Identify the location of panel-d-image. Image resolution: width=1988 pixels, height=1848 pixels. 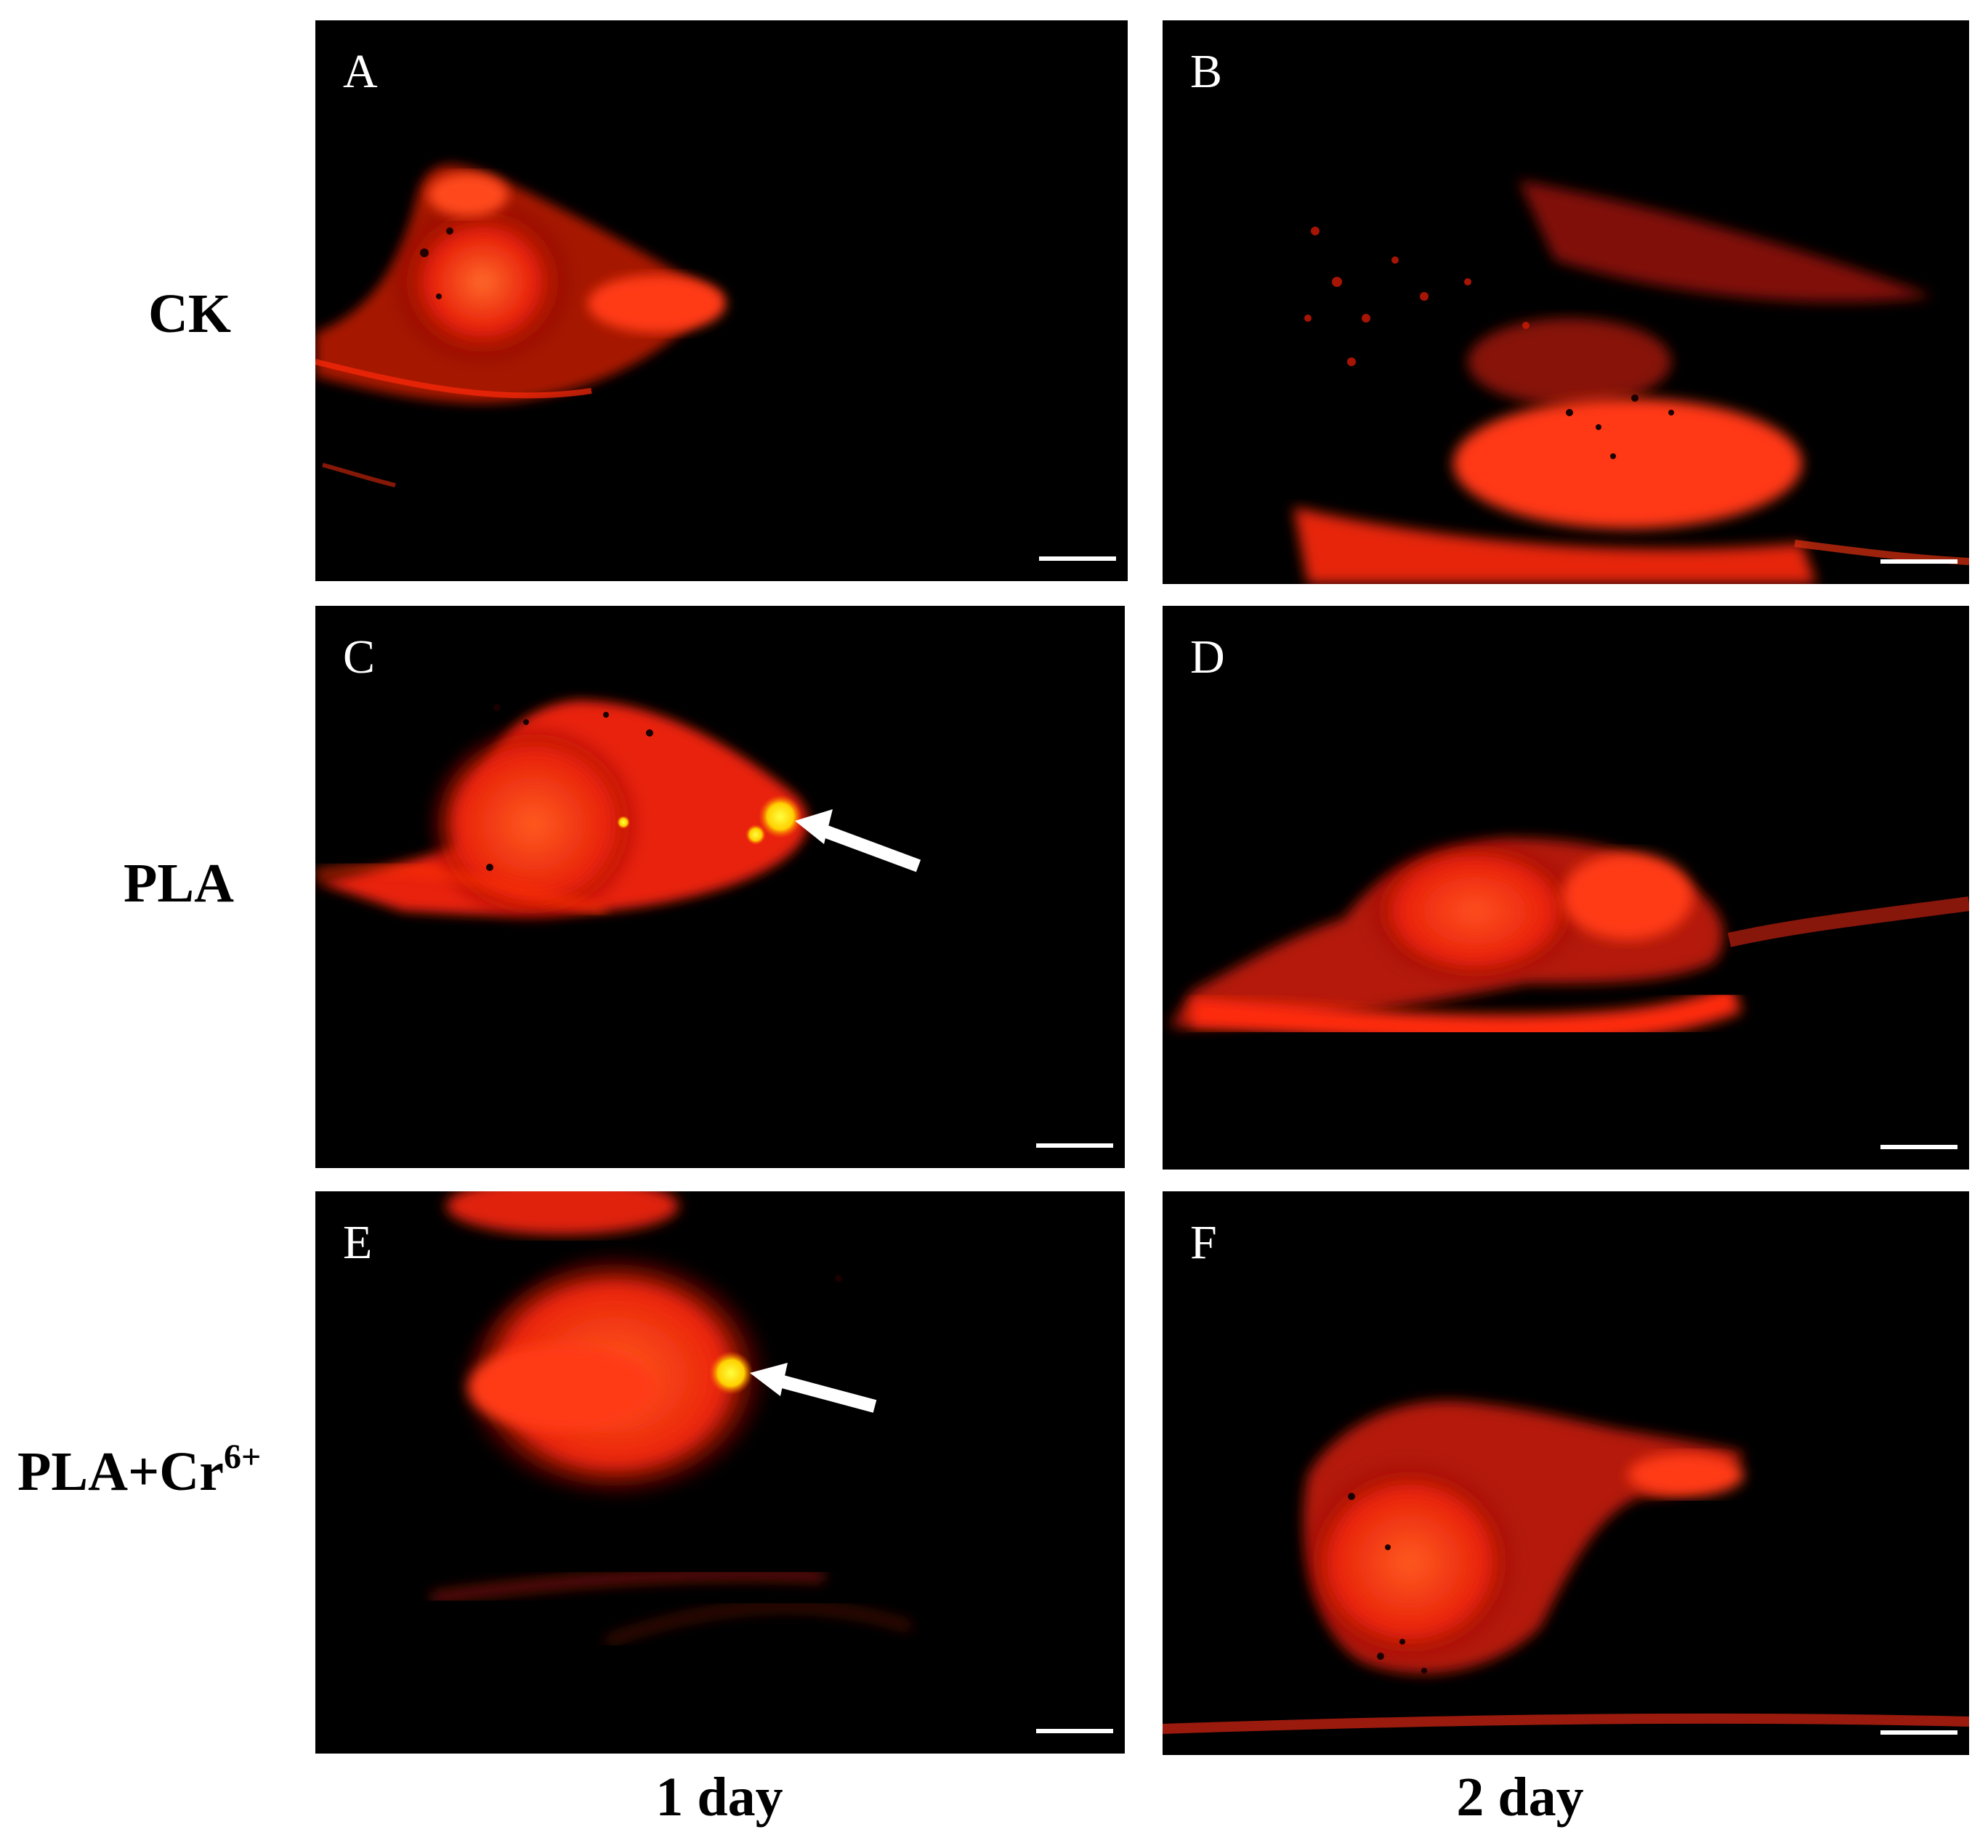
(1569, 941).